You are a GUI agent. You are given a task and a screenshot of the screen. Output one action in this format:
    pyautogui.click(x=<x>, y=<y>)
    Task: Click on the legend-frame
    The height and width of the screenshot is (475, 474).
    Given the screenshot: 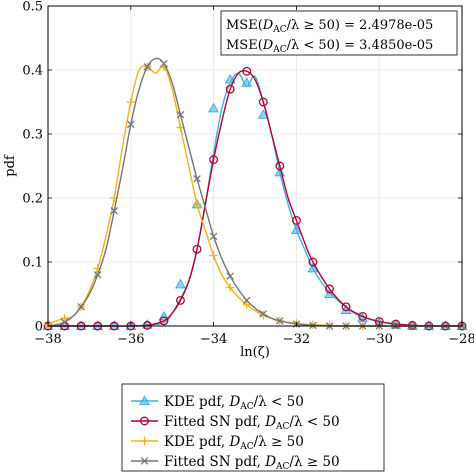 What is the action you would take?
    pyautogui.click(x=253, y=427)
    